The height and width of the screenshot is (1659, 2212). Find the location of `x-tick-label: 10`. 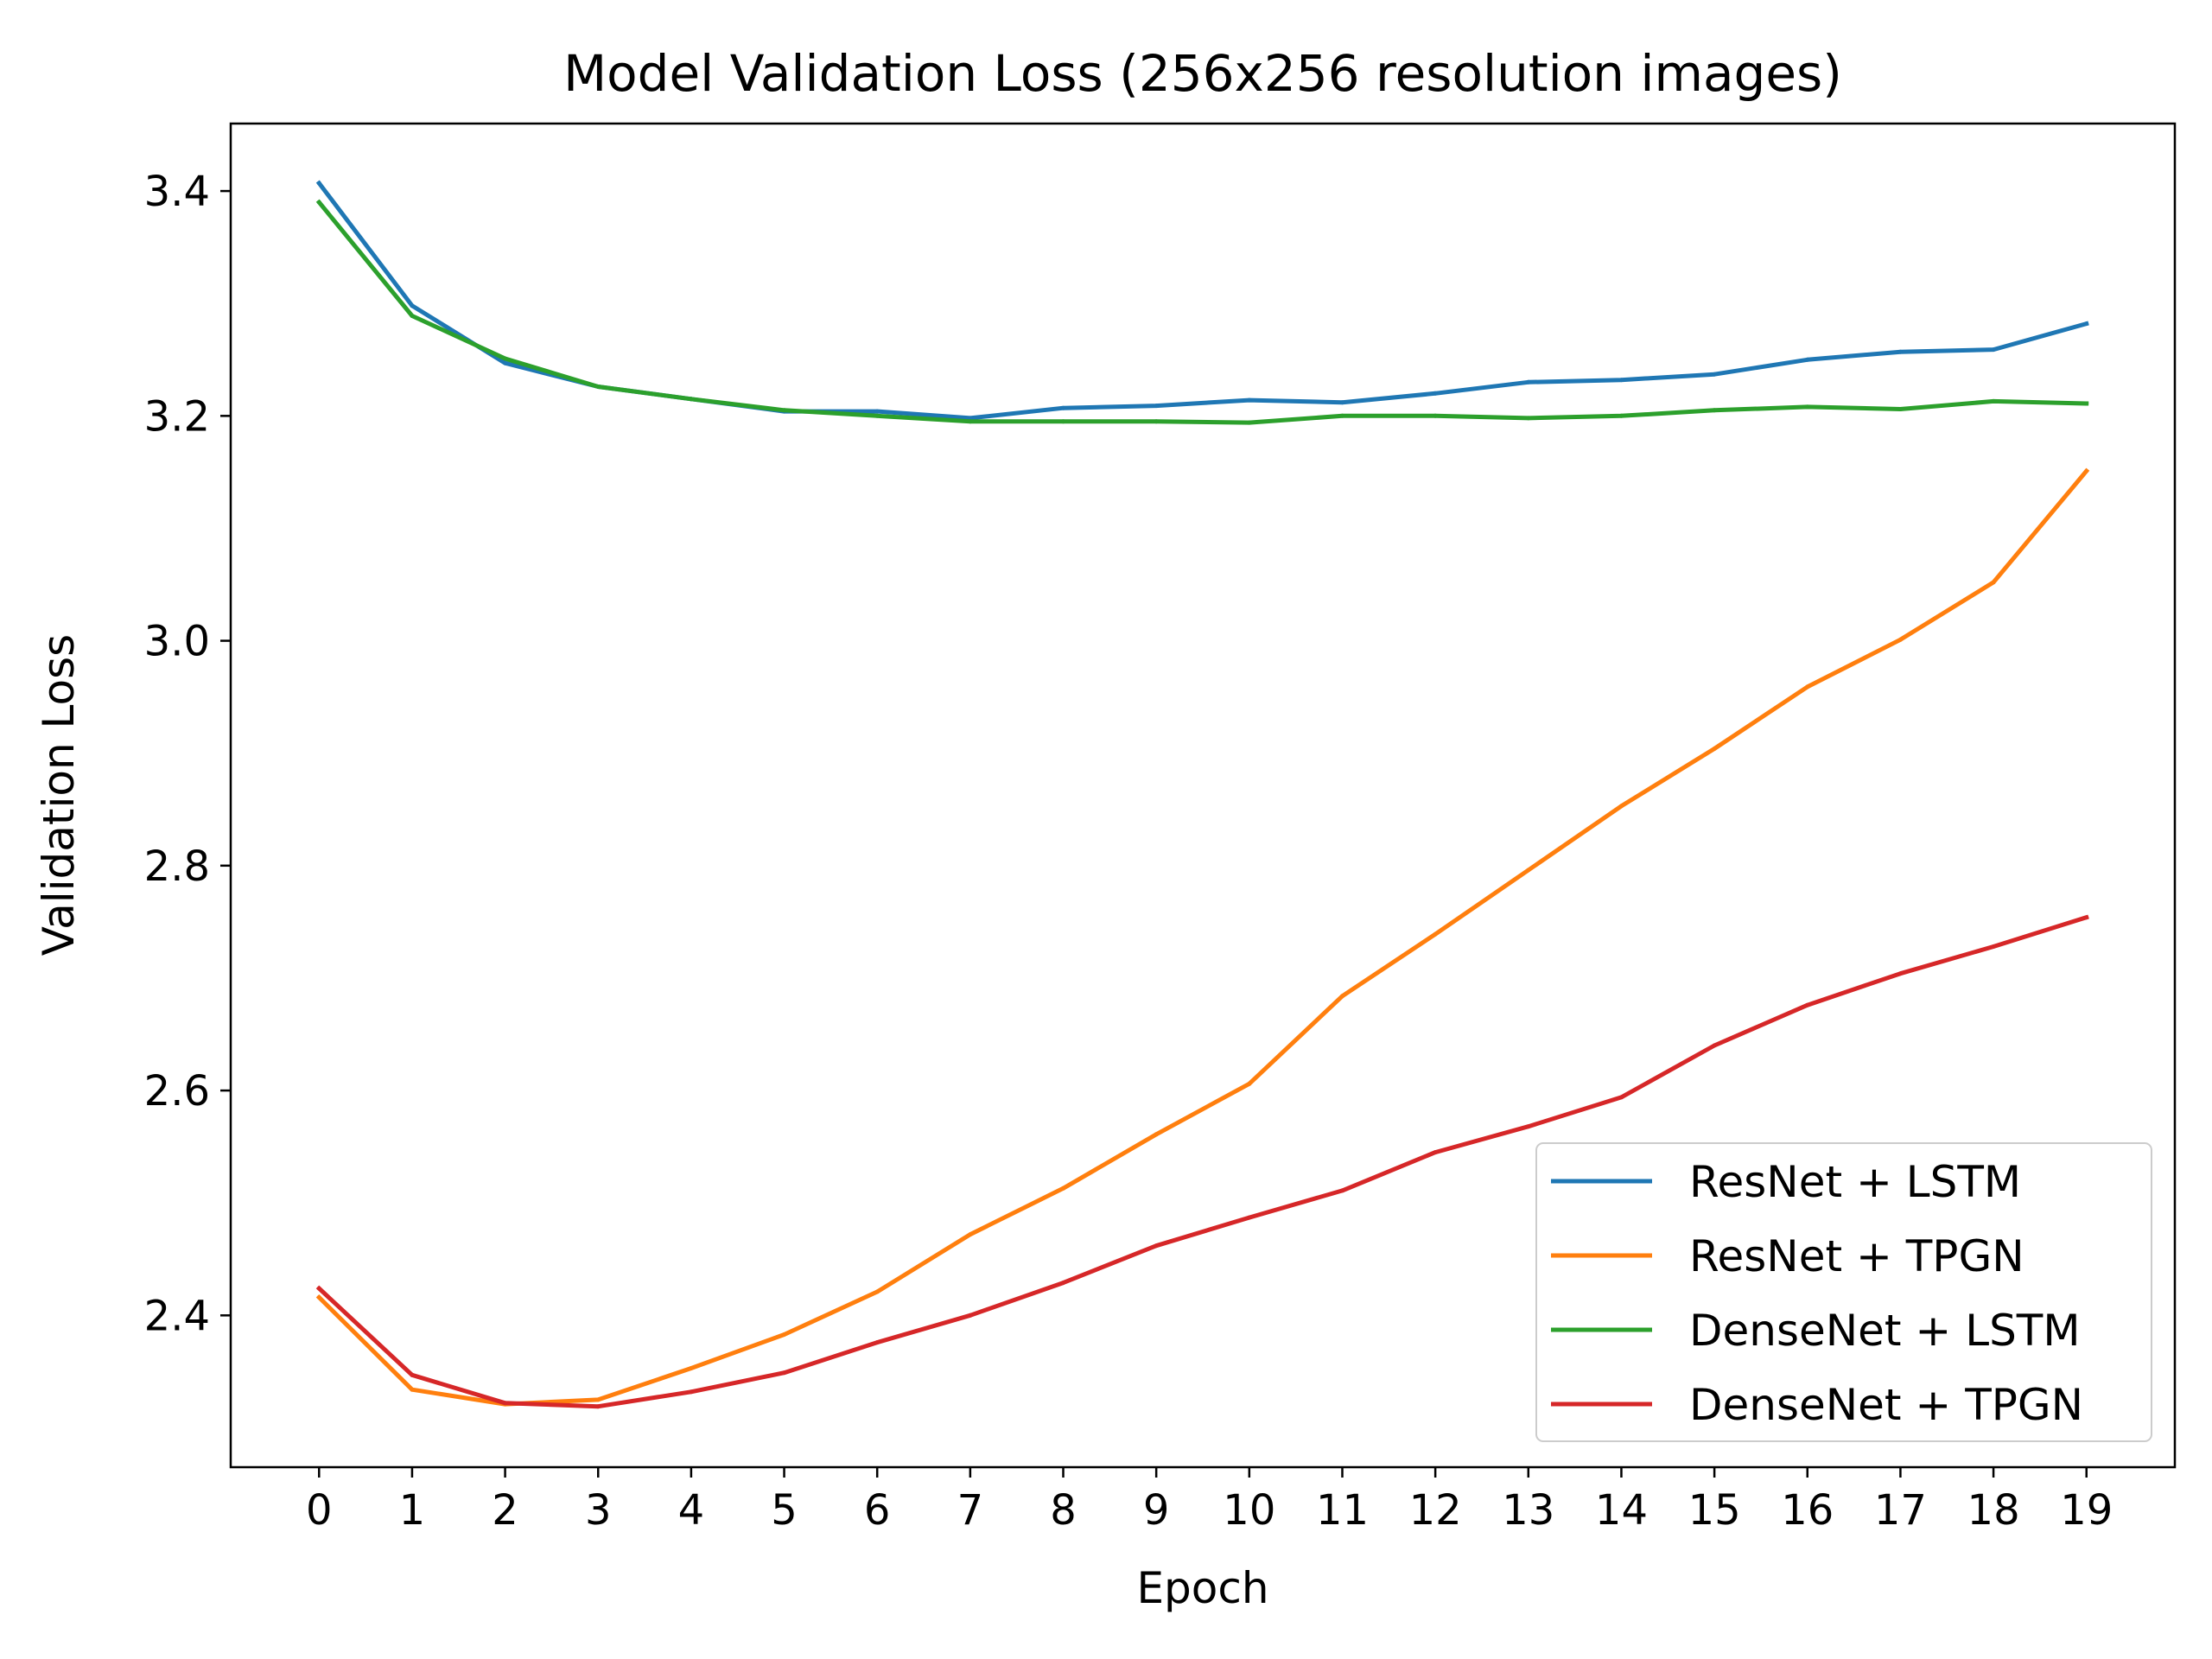

x-tick-label: 10 is located at coordinates (1249, 1510).